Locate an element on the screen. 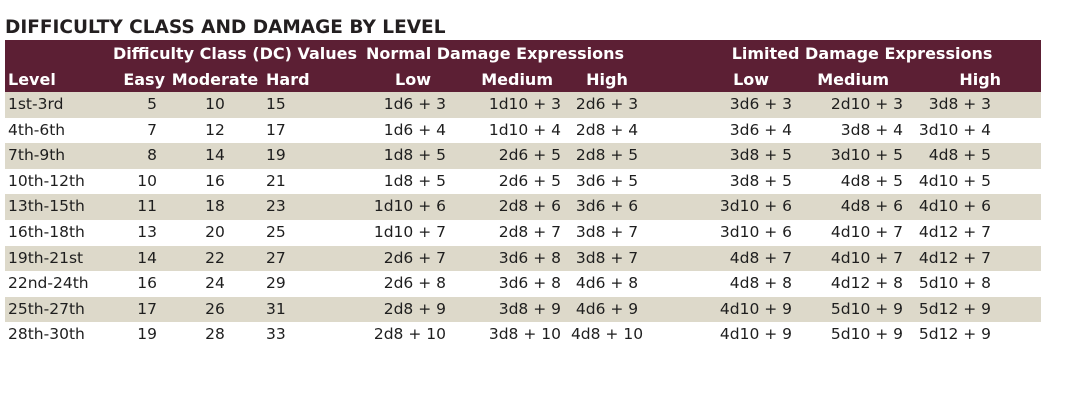  cell-hard: 19 is located at coordinates (276, 155).